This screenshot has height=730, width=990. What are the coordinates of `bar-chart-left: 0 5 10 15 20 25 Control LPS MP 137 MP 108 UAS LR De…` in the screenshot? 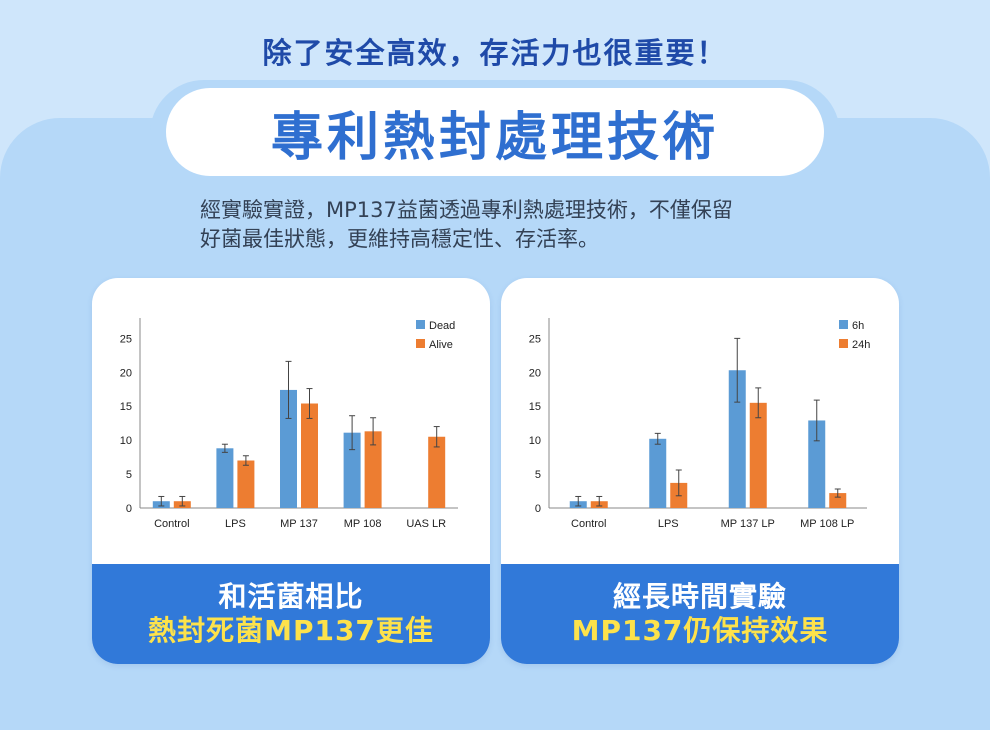 It's located at (289, 424).